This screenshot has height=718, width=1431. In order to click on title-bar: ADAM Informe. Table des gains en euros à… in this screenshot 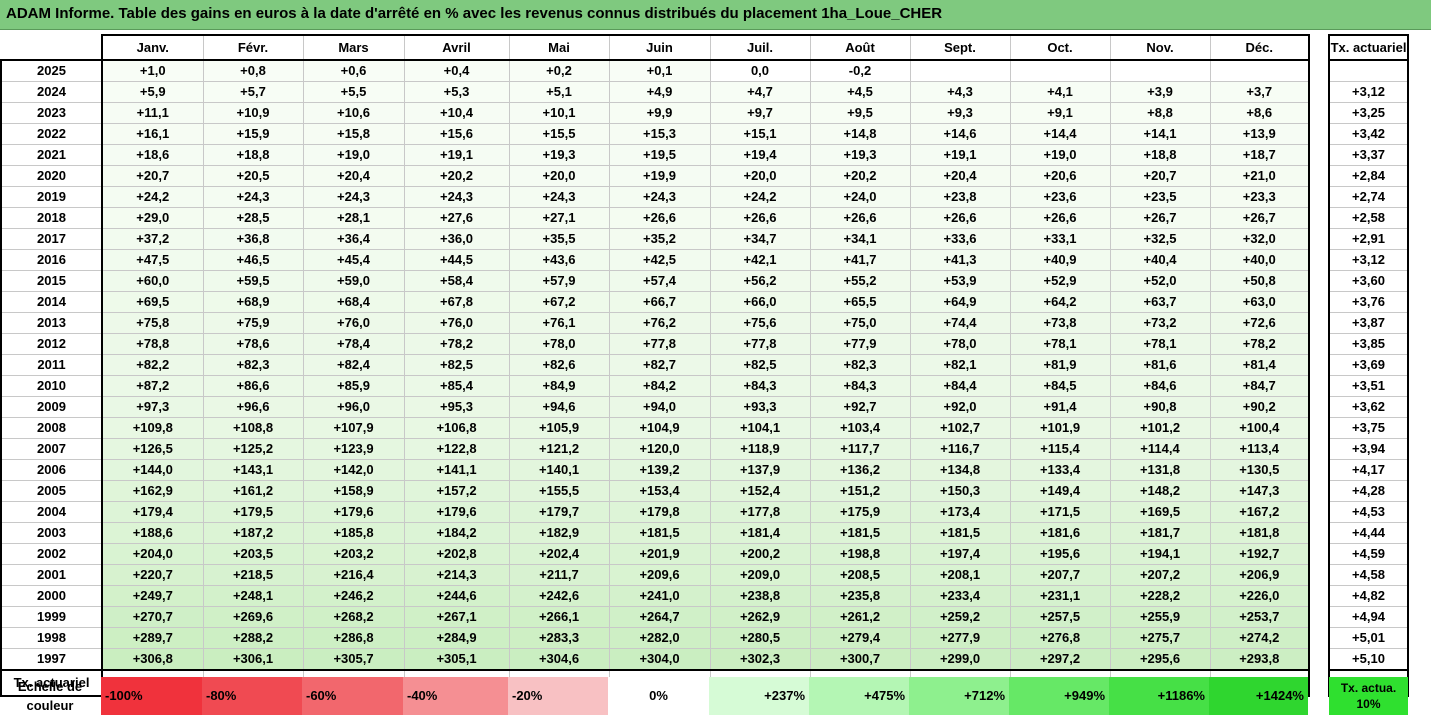, I will do `click(715, 15)`.